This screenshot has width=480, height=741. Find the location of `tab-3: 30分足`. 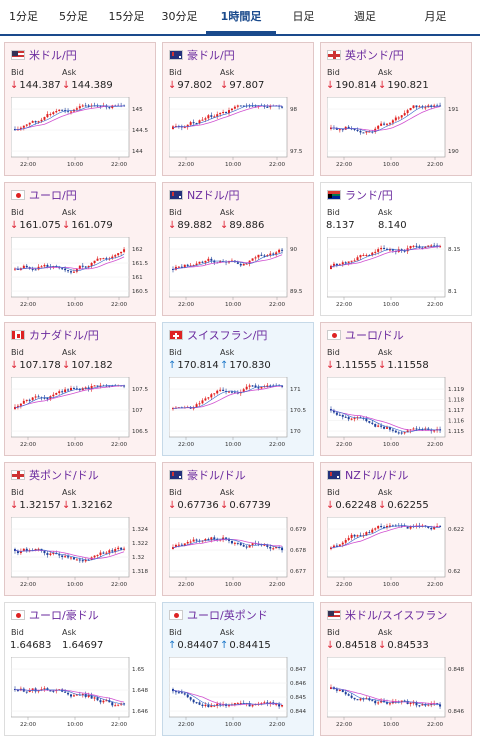

tab-3: 30分足 is located at coordinates (179, 16).